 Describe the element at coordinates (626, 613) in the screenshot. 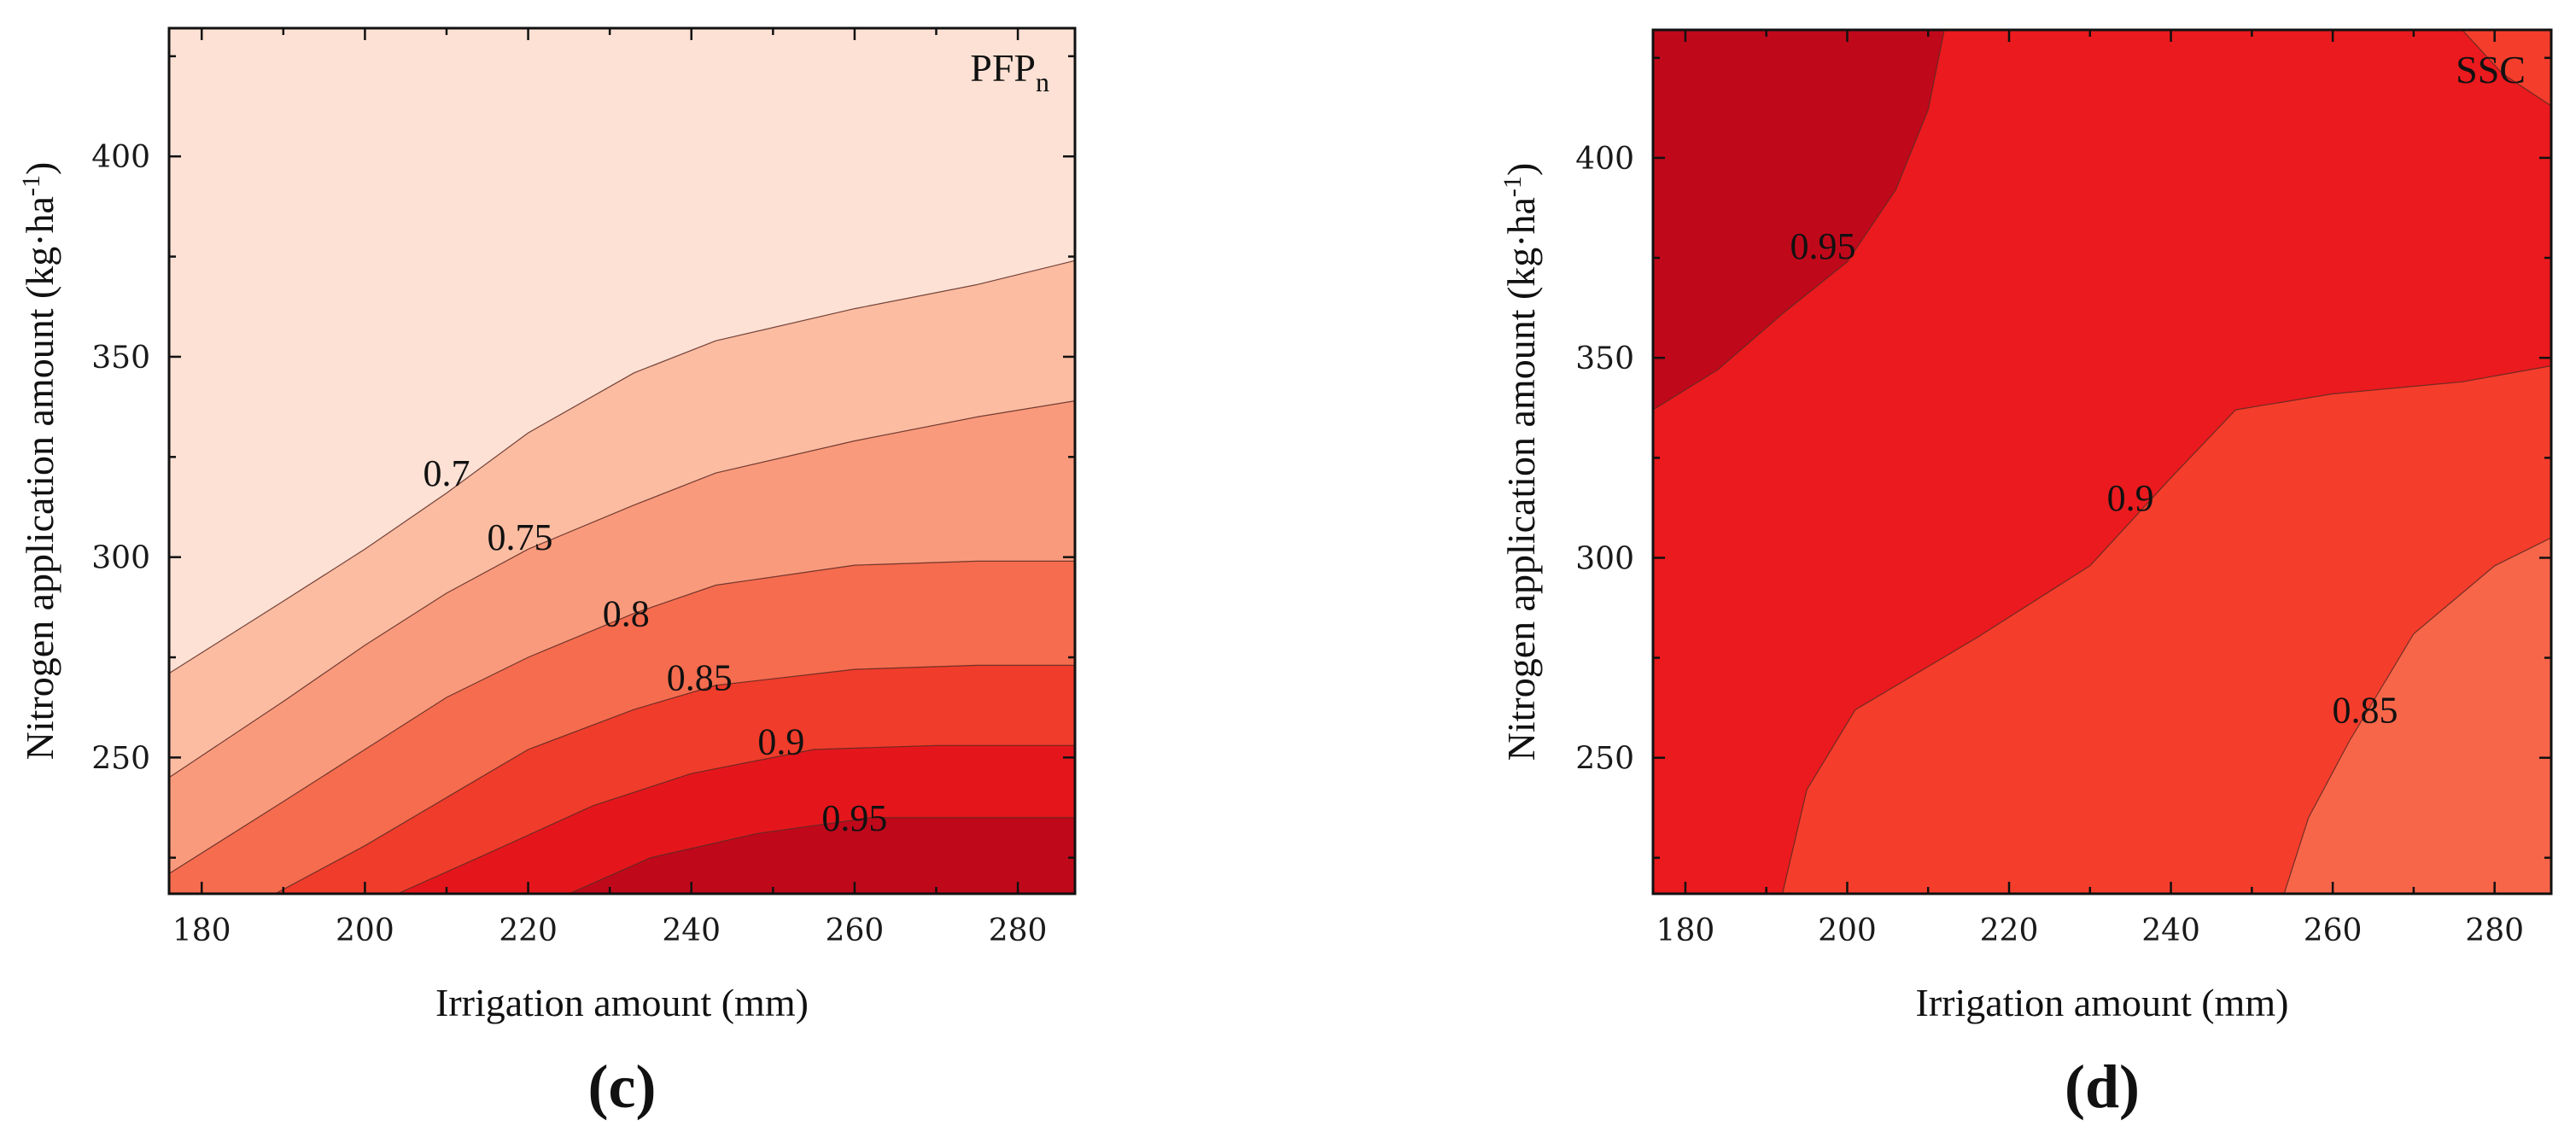

I see `contour-label-0.8: 0.8` at that location.